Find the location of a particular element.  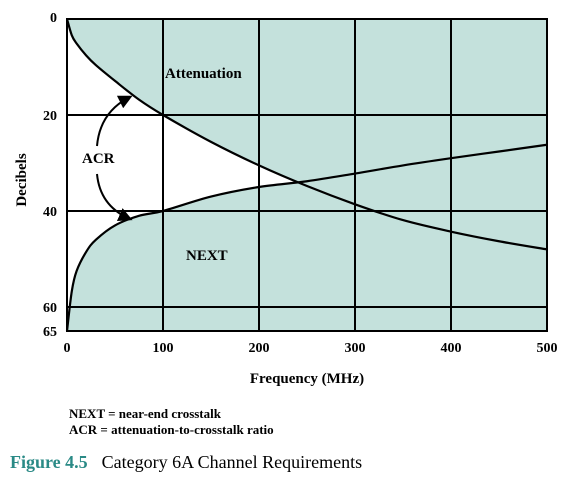

figure-title: Category 6A Channel Requirements is located at coordinates (232, 462).